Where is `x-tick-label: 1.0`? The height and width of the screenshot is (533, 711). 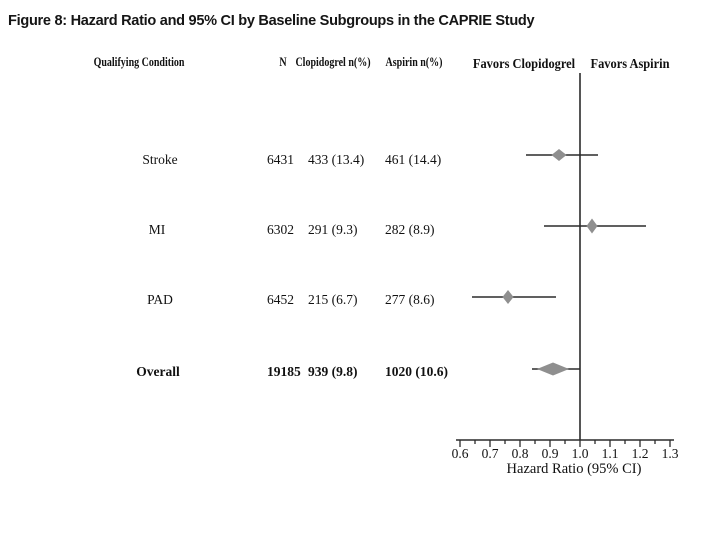
x-tick-label: 1.0 is located at coordinates (580, 453).